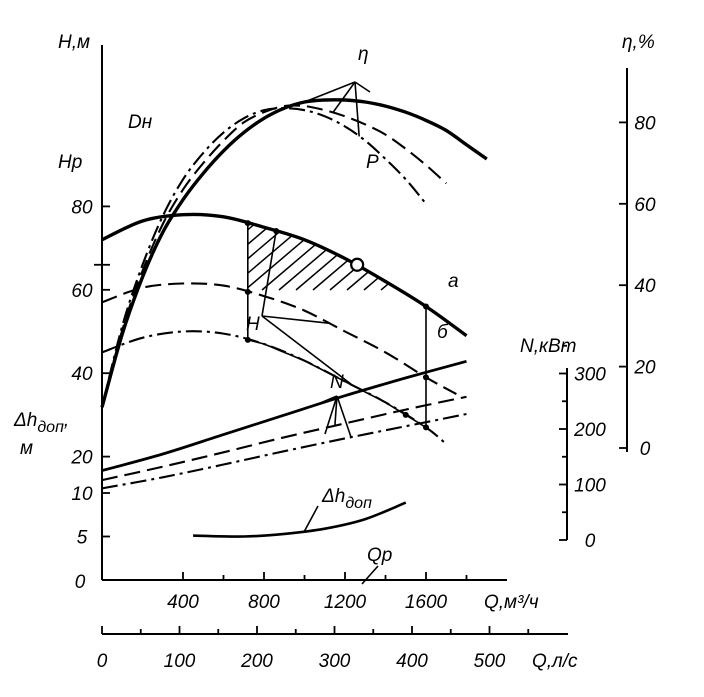  I want to click on origin-label: 0, so click(80, 582).